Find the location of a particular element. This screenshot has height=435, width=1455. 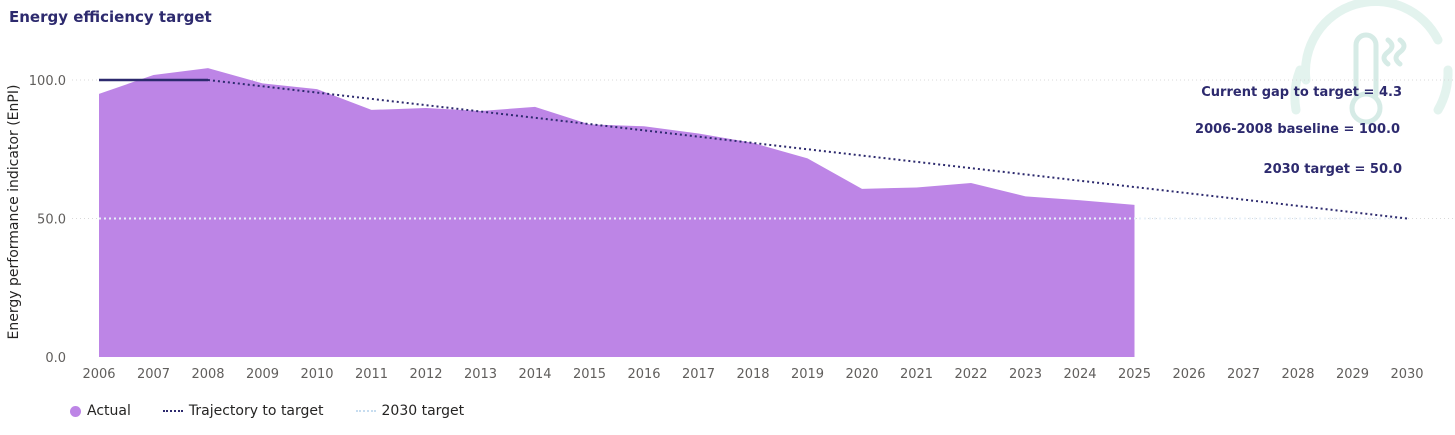

annotation-baseline: 2006-2008 baseline = 100.0 is located at coordinates (1297, 129).